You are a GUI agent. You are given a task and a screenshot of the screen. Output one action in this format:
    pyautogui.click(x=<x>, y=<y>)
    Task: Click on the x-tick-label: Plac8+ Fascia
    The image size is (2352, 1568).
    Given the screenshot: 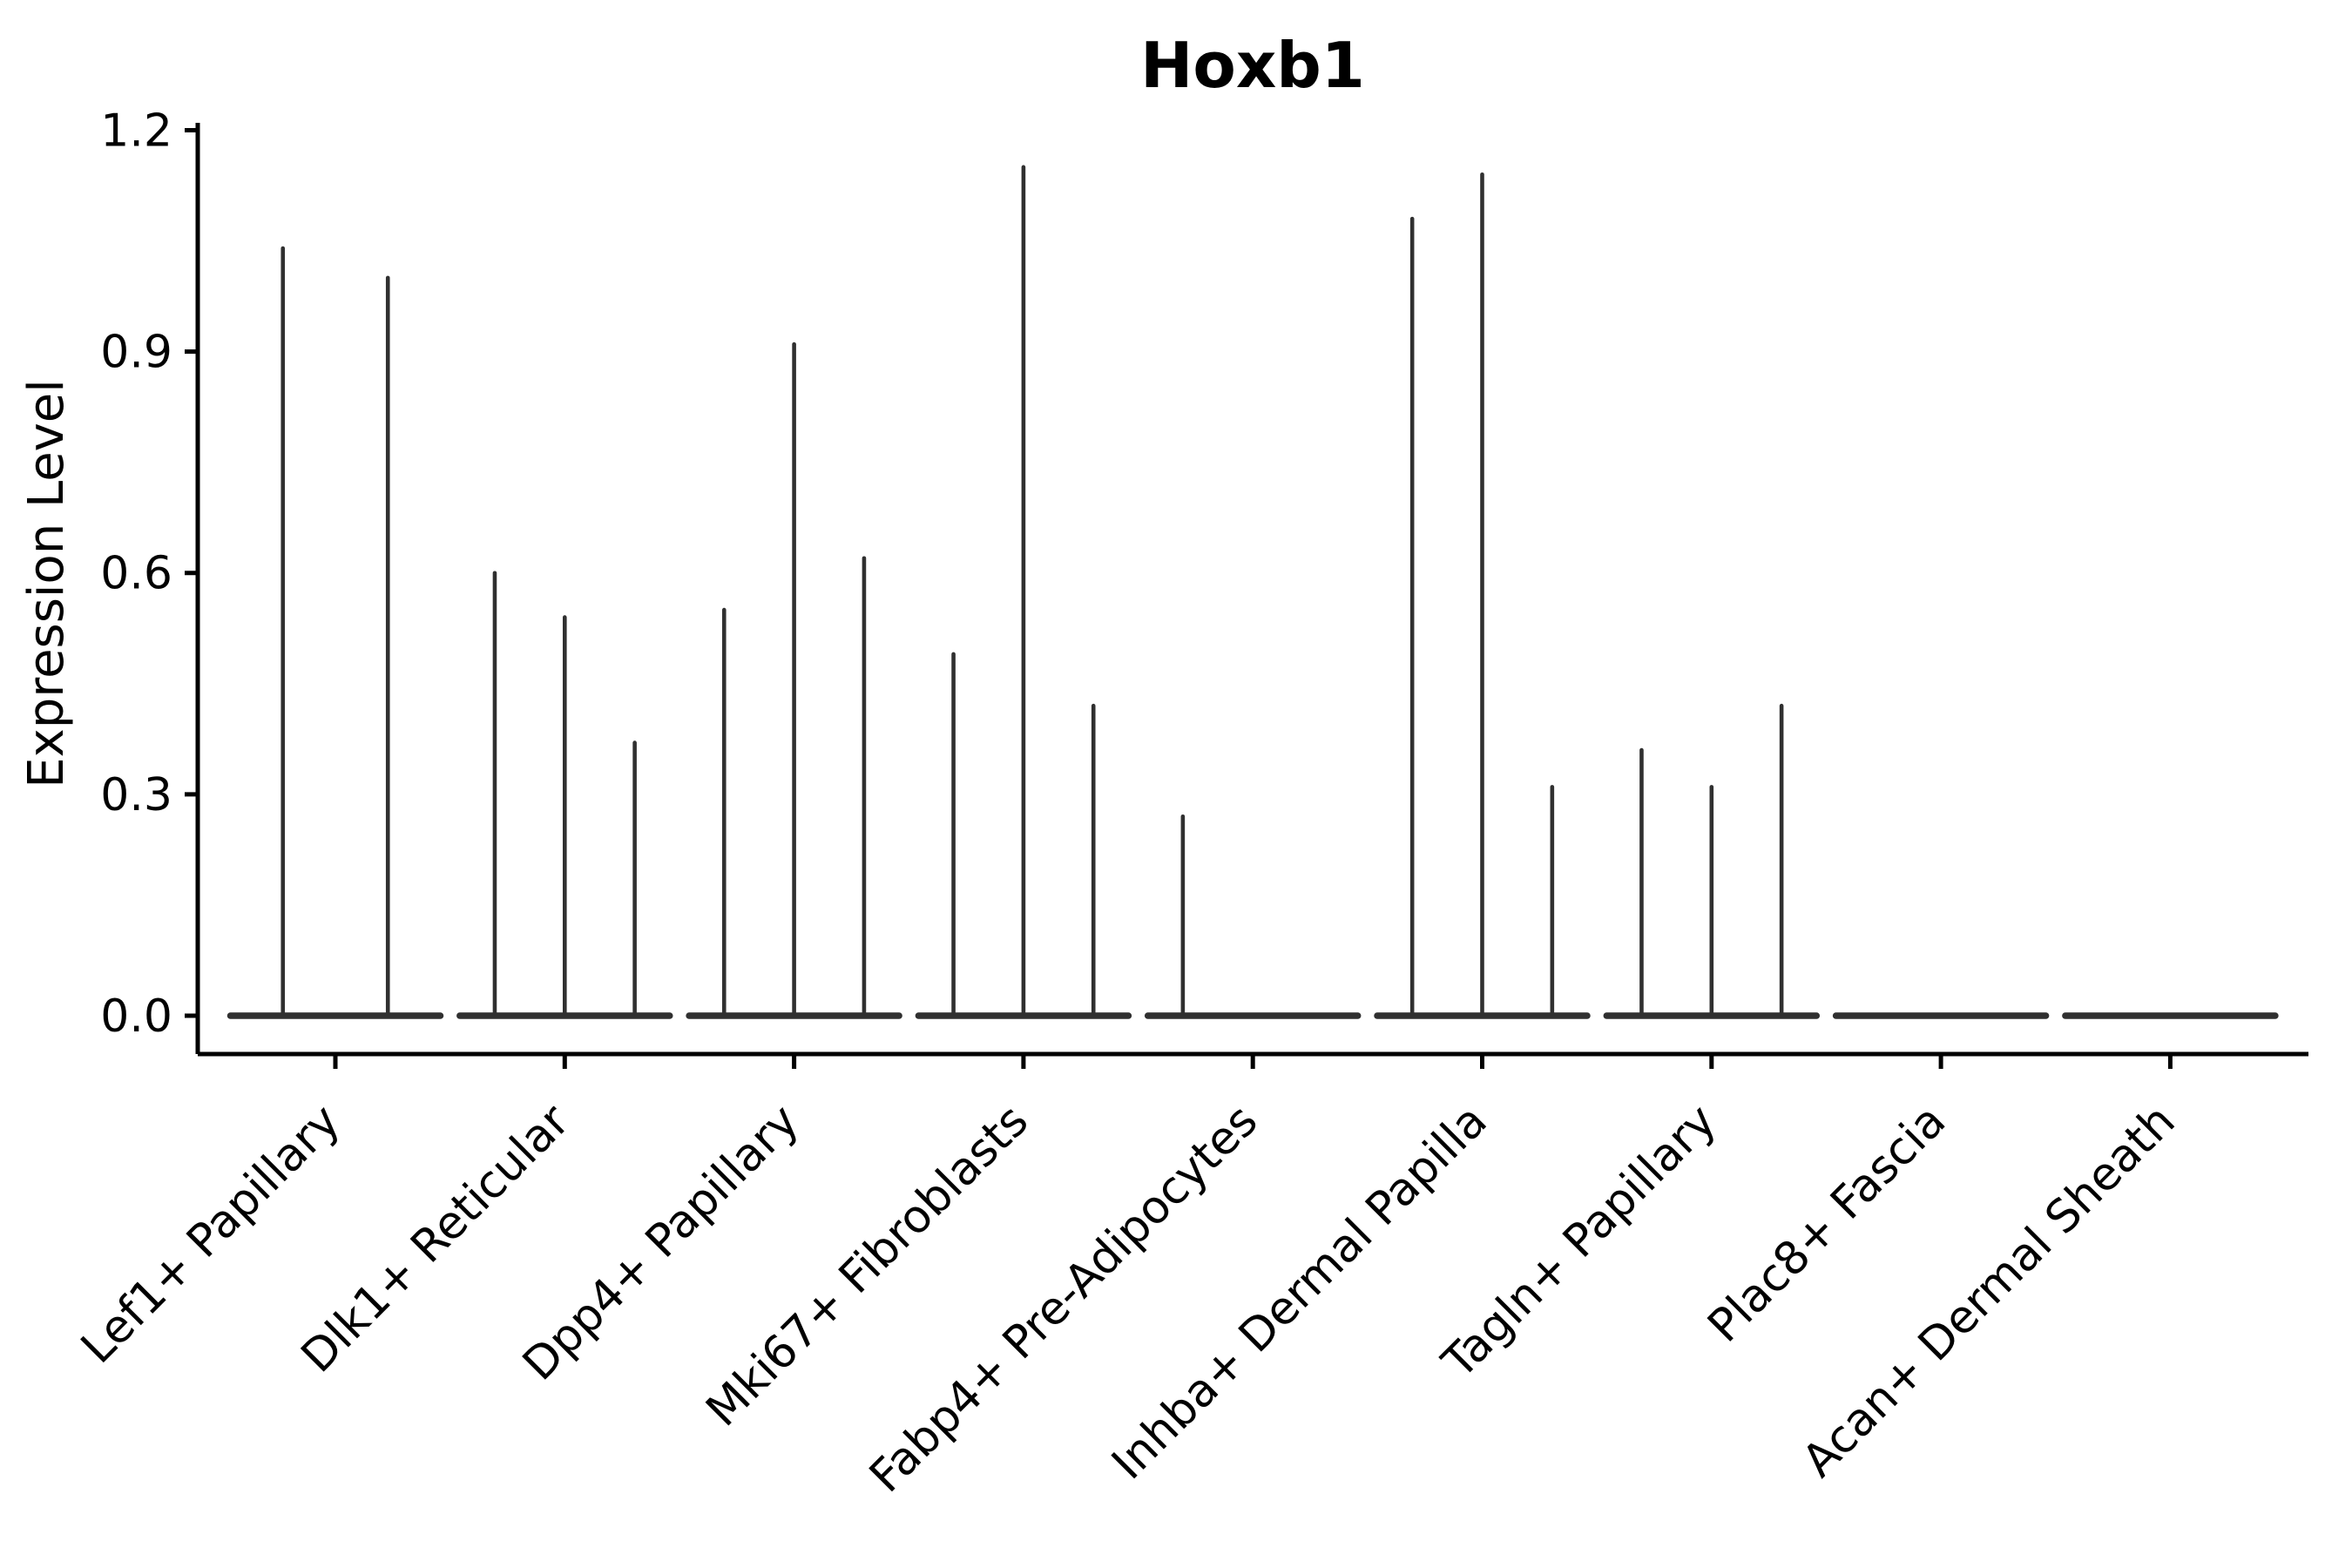 What is the action you would take?
    pyautogui.click(x=1827, y=1224)
    